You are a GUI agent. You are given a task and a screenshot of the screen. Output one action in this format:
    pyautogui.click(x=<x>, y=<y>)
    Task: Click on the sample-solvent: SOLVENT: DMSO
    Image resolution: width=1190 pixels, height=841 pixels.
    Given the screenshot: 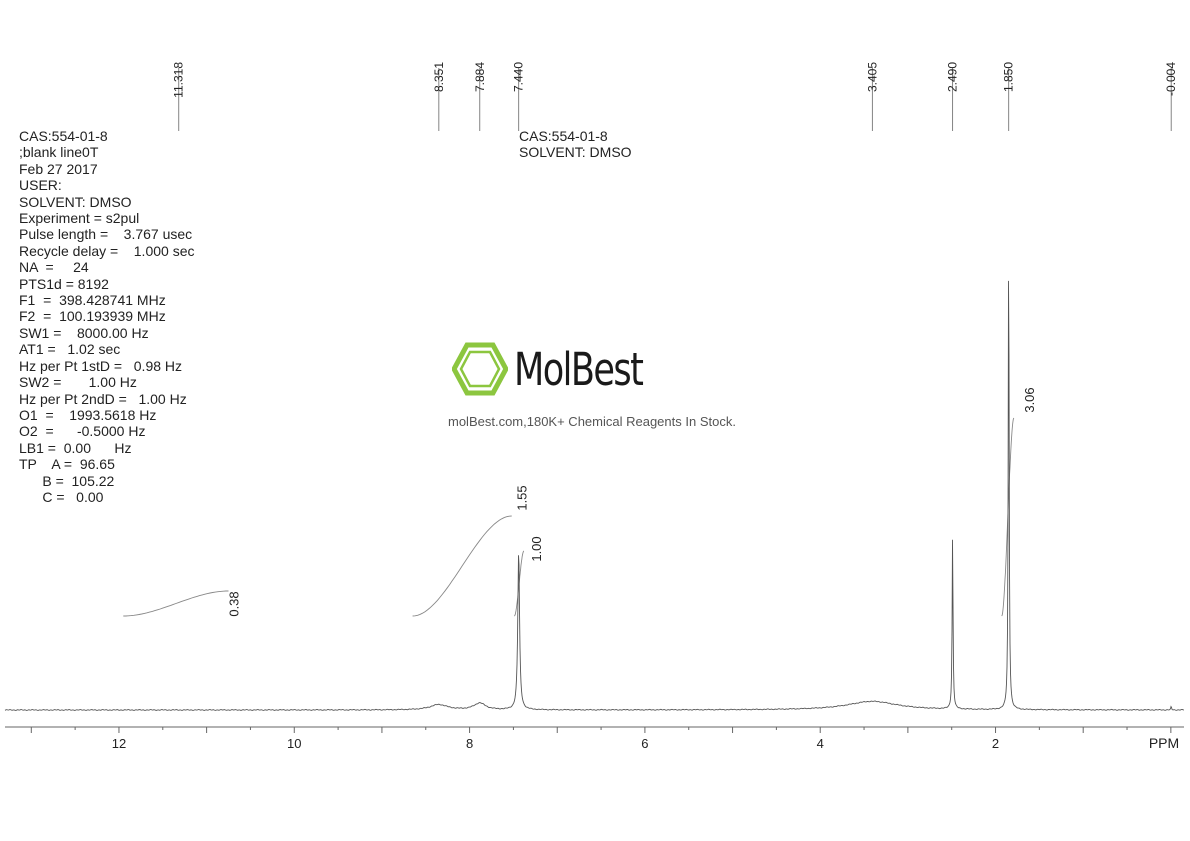 What is the action you would take?
    pyautogui.click(x=575, y=152)
    